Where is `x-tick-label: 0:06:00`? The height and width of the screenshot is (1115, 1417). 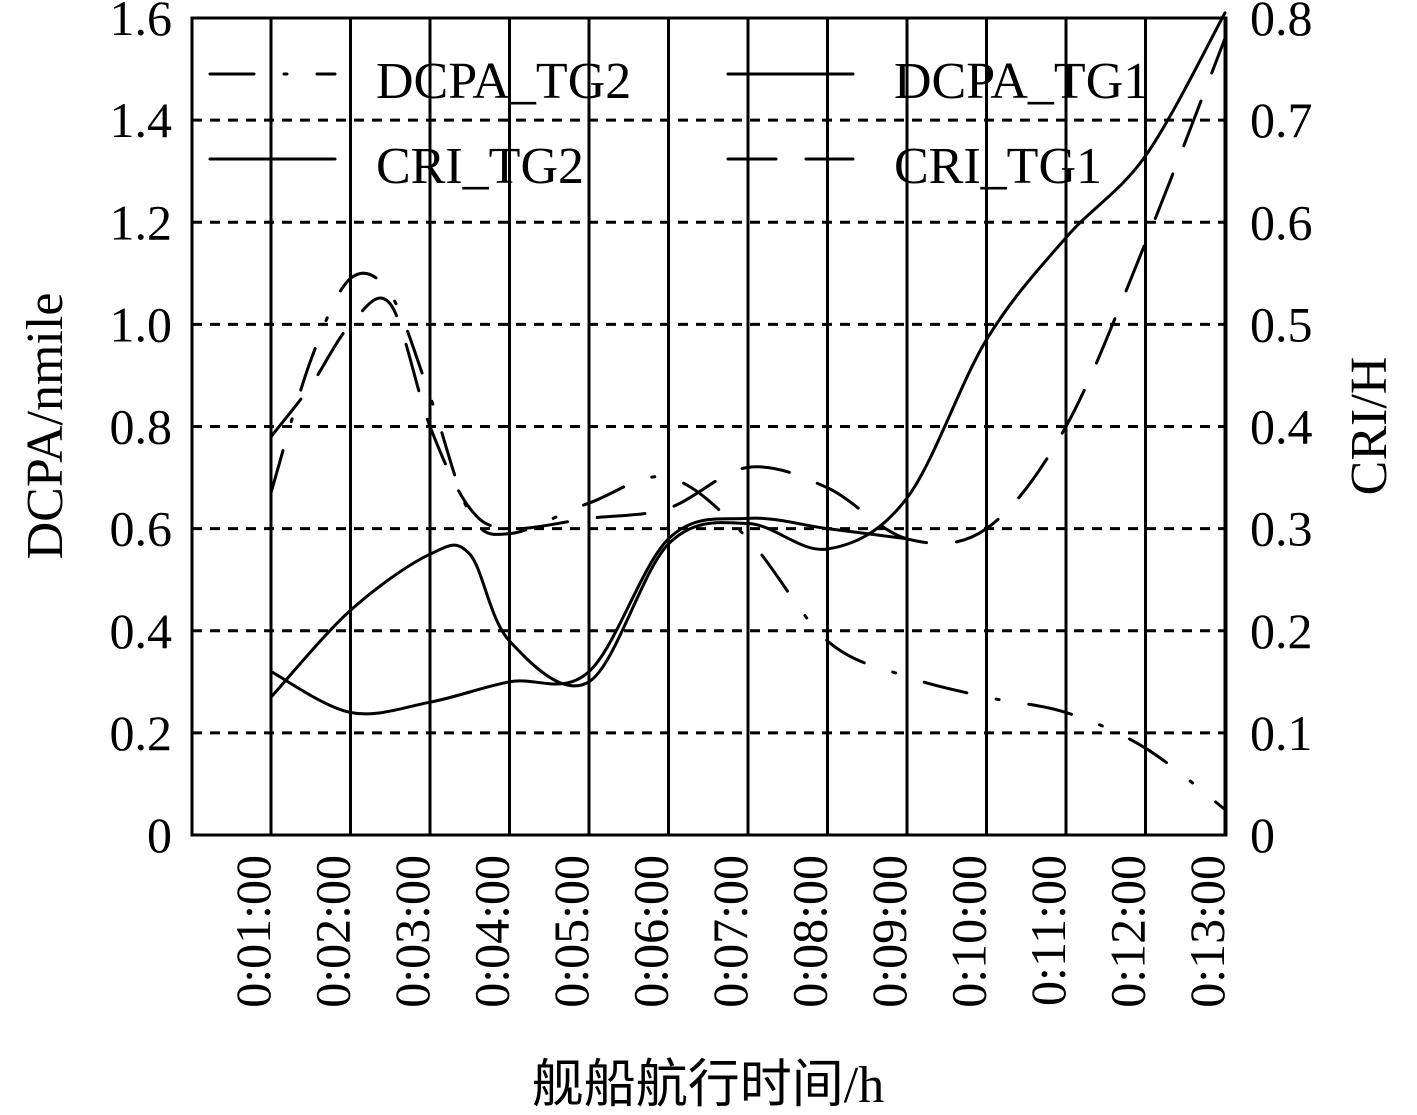 x-tick-label: 0:06:00 is located at coordinates (651, 931).